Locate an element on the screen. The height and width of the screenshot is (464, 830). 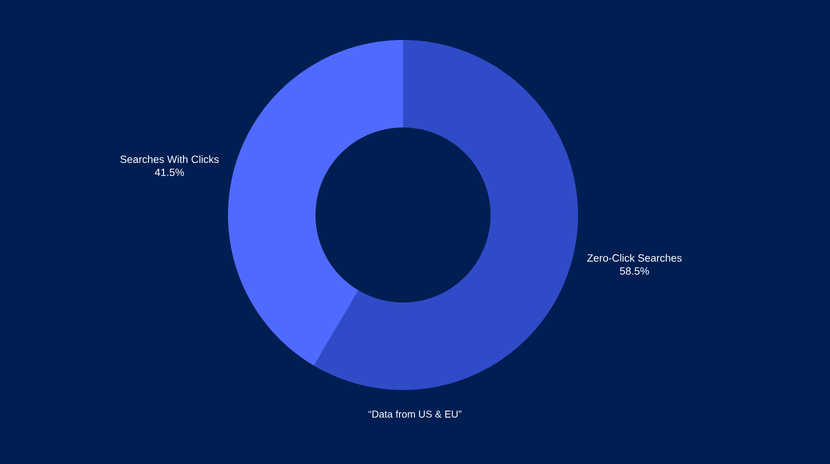
text: “Data from US & EU” is located at coordinates (415, 414).